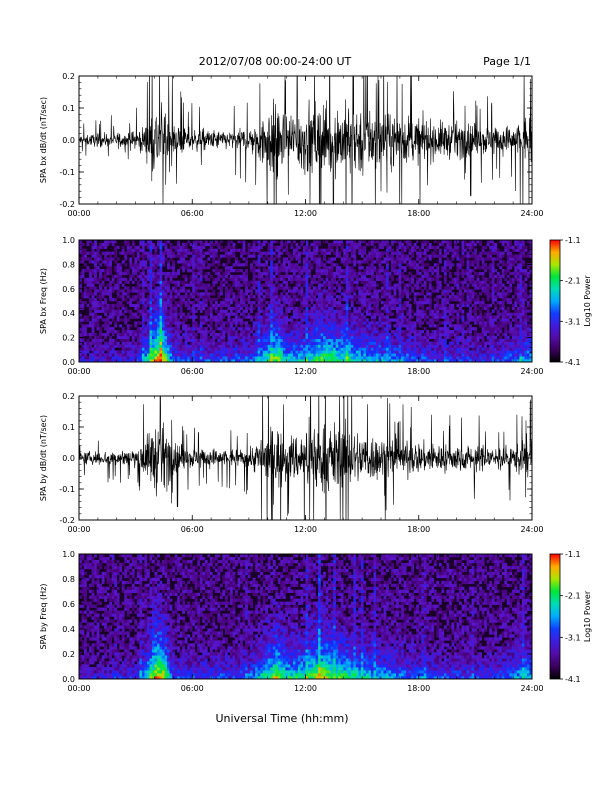 The width and height of the screenshot is (612, 792). I want to click on y-axis-label: SPA bx dB/dt (nT/sec), so click(43, 140).